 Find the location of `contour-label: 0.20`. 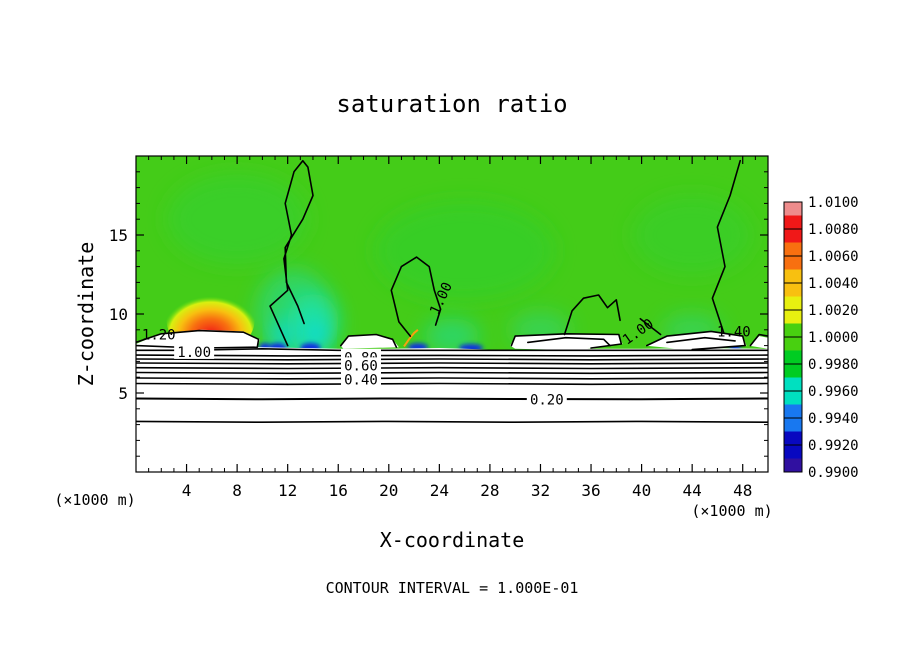

contour-label: 0.20 is located at coordinates (547, 400).